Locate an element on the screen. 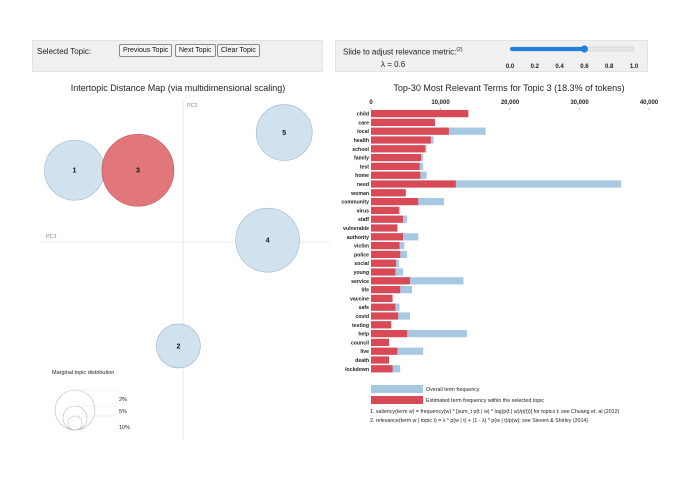 The width and height of the screenshot is (675, 477). x-tick-label: 30,000 is located at coordinates (579, 103).